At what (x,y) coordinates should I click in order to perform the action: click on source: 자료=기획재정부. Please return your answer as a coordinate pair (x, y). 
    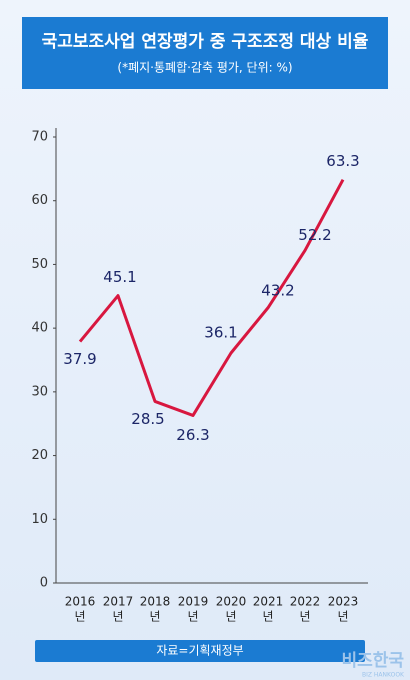
    Looking at the image, I should click on (199, 651).